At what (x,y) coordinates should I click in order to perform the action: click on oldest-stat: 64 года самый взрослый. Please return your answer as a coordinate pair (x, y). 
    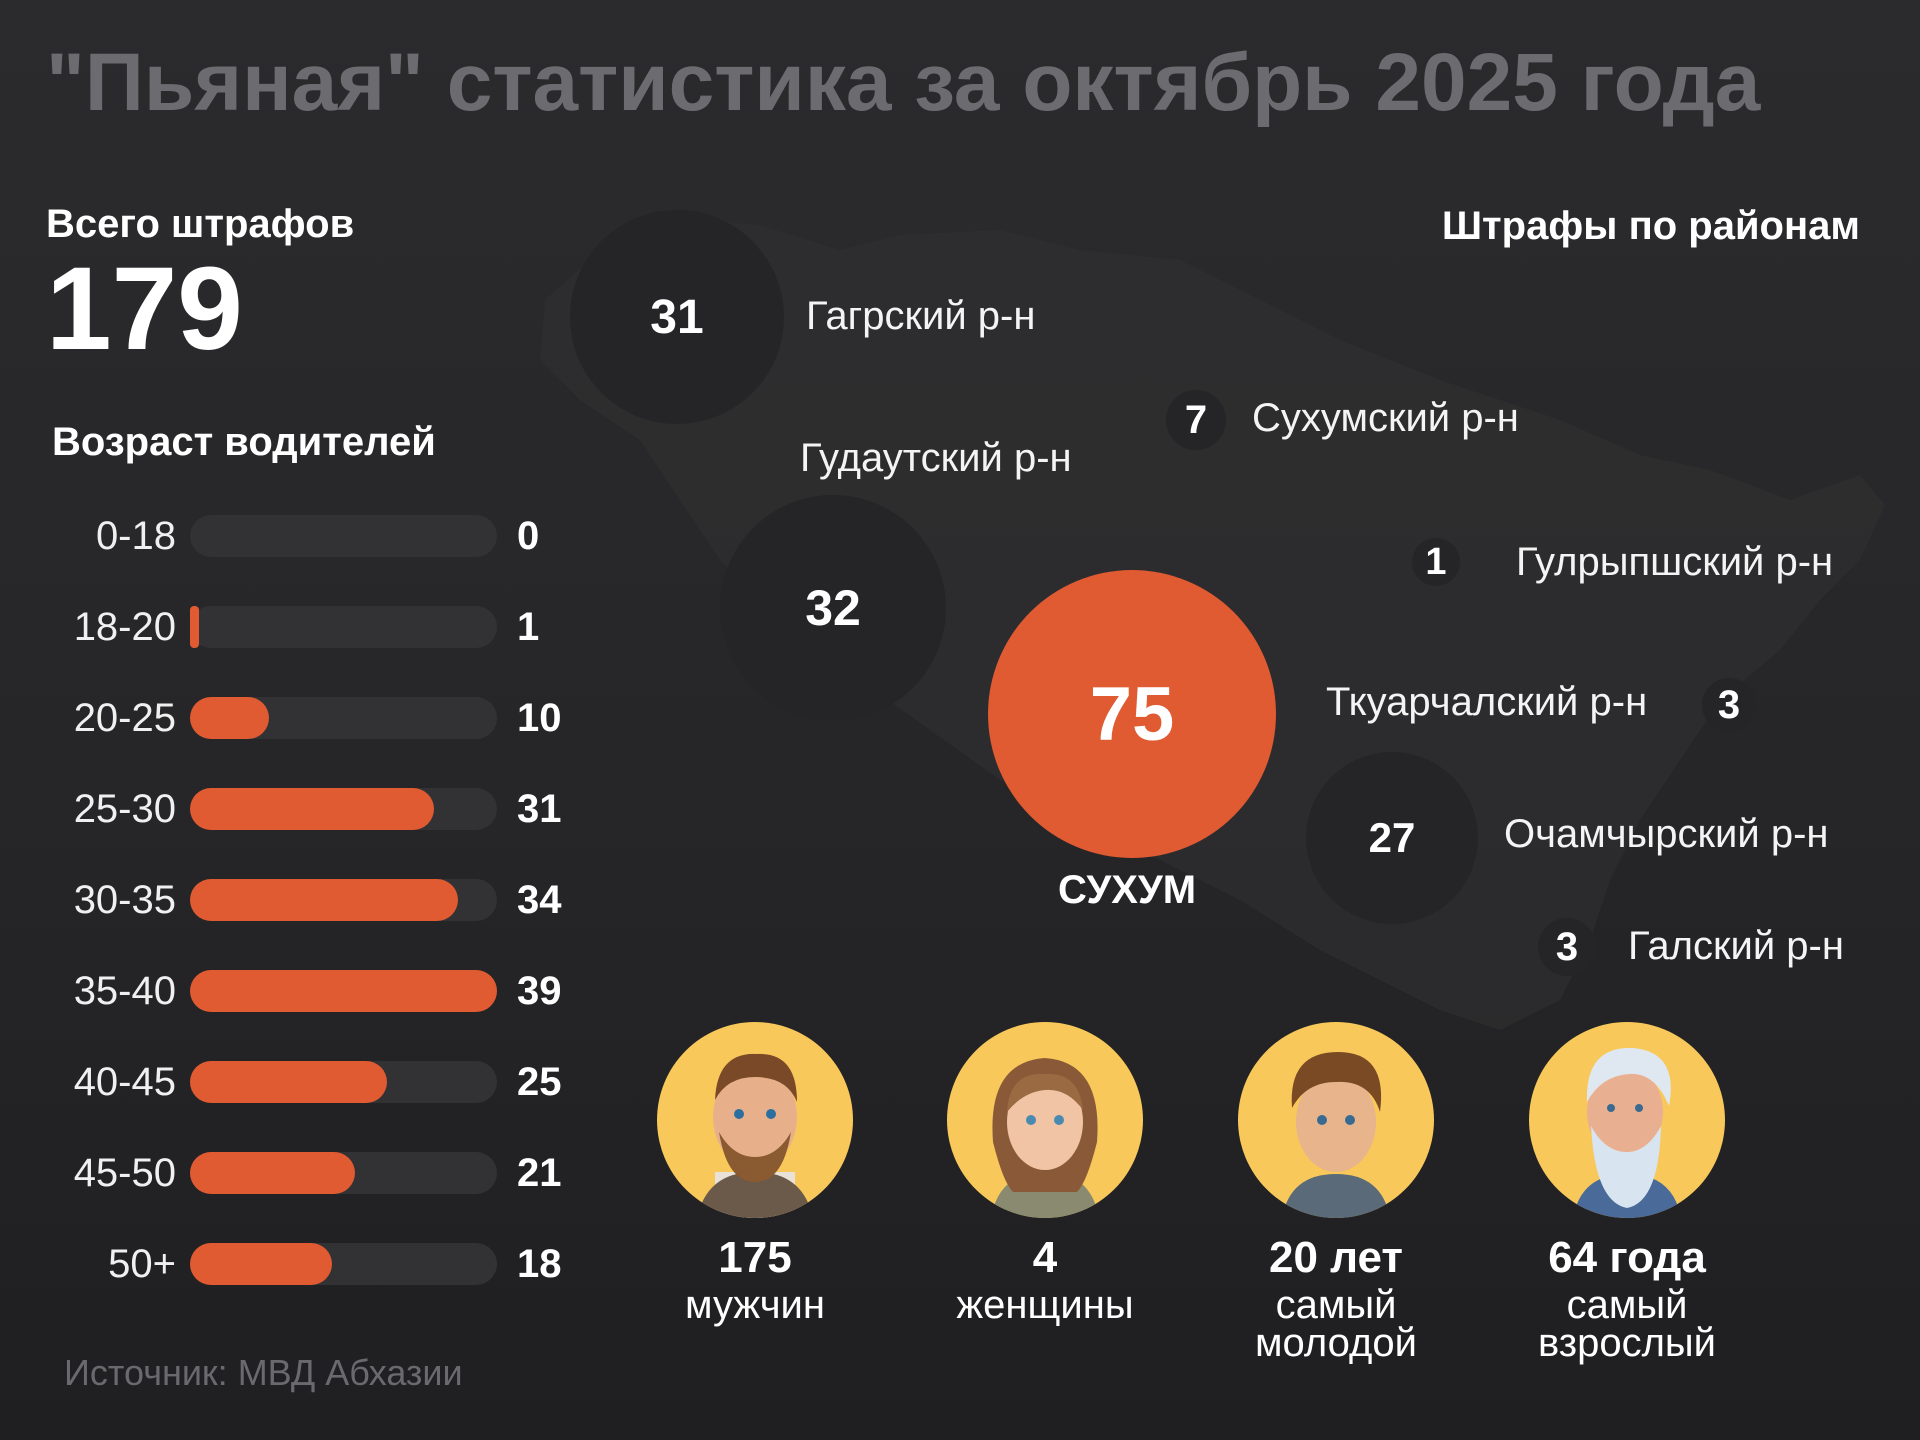
    Looking at the image, I should click on (1627, 1193).